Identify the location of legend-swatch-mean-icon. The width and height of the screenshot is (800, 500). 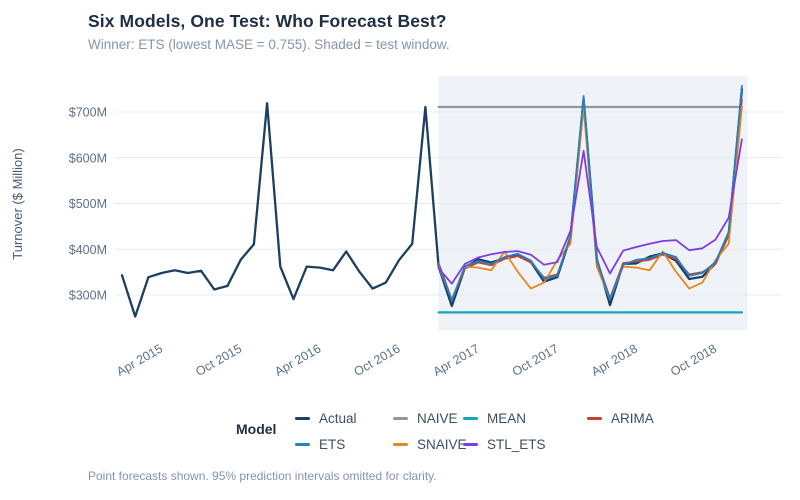
(470, 418).